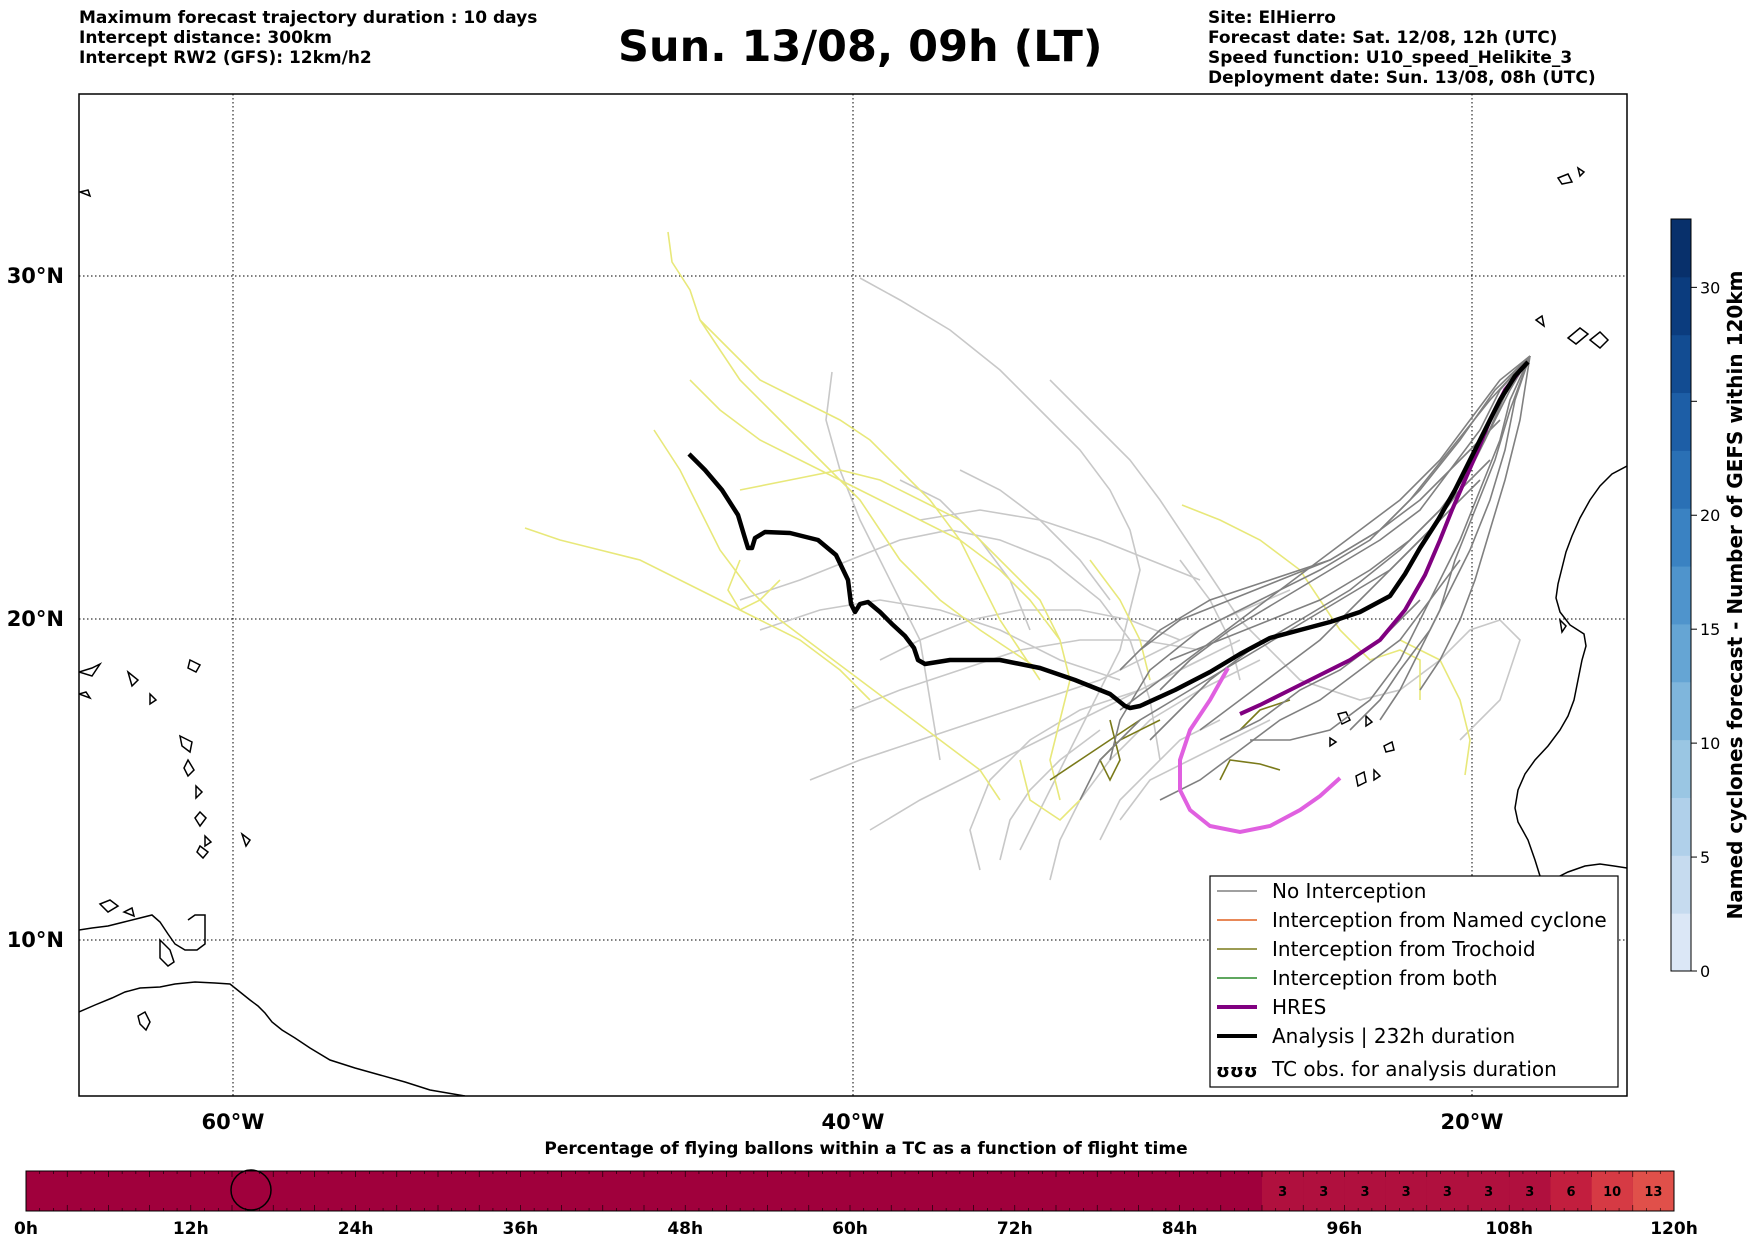  Describe the element at coordinates (191, 1229) in the screenshot. I see `progress-tick-label: 12h` at that location.